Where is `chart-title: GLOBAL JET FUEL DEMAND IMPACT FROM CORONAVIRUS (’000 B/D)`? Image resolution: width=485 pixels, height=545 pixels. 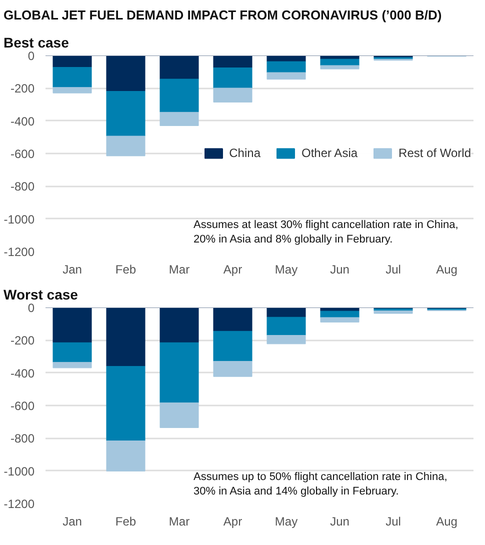
chart-title: GLOBAL JET FUEL DEMAND IMPACT FROM CORONAVIRUS (’000 B/D) is located at coordinates (223, 15).